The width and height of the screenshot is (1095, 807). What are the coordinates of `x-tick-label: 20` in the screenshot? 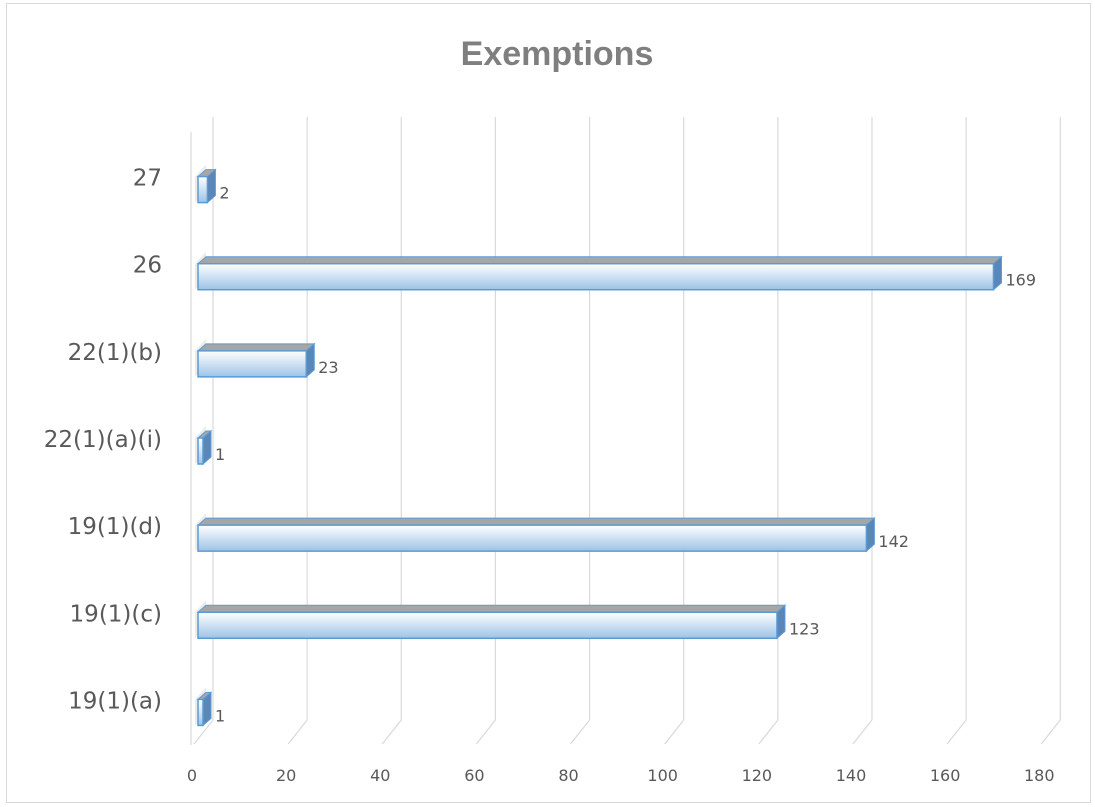 It's located at (286, 775).